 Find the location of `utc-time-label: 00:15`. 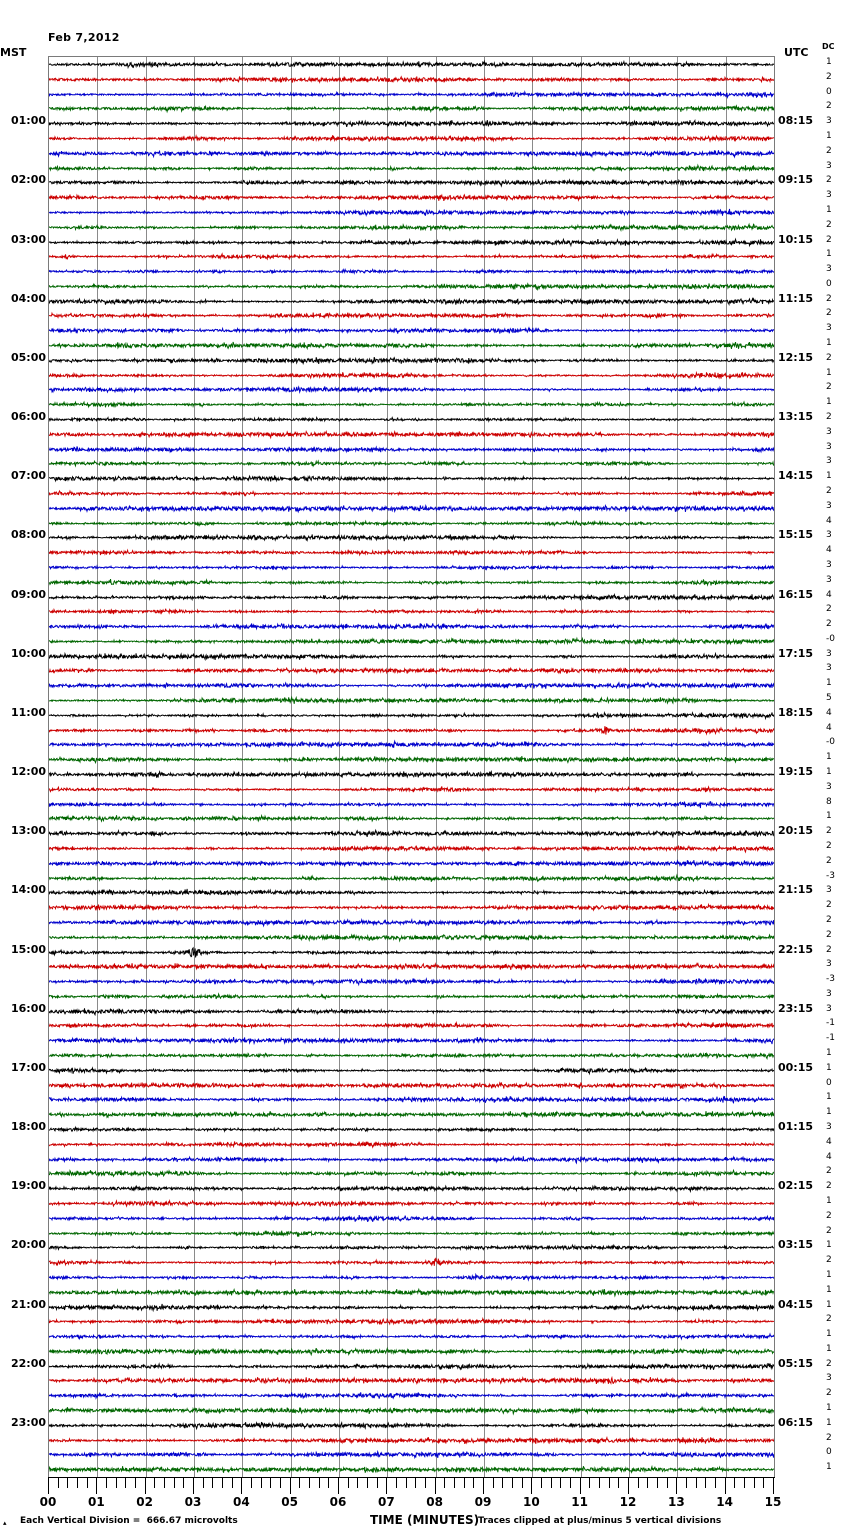

utc-time-label: 00:15 is located at coordinates (796, 1067).